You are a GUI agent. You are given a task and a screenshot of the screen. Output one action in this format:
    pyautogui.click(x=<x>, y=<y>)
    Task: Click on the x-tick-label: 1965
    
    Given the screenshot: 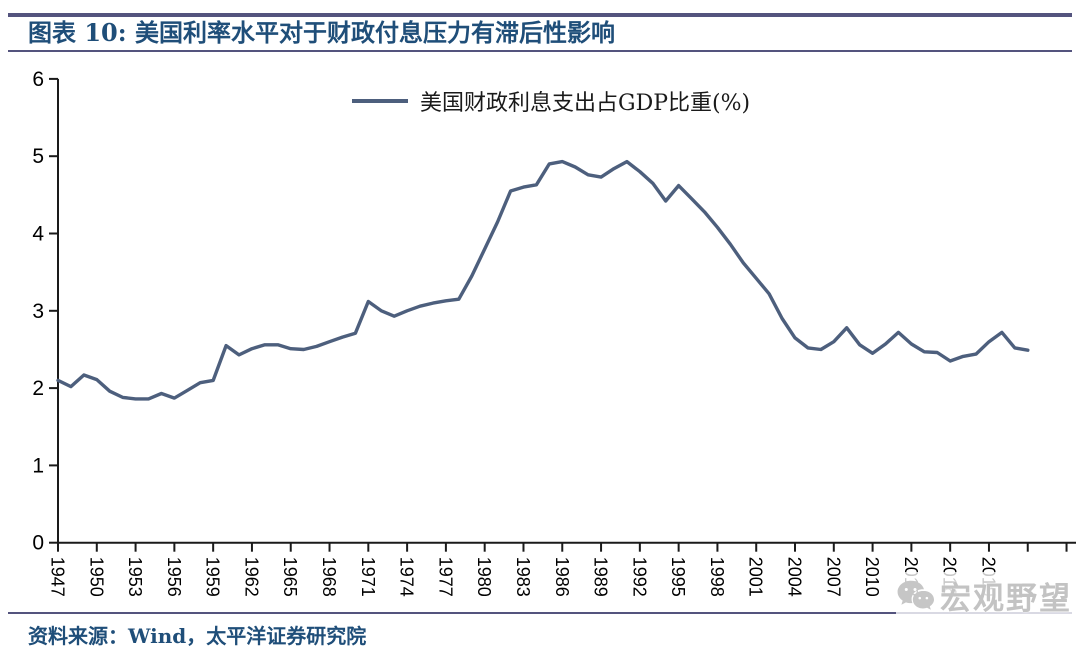 What is the action you would take?
    pyautogui.click(x=290, y=577)
    